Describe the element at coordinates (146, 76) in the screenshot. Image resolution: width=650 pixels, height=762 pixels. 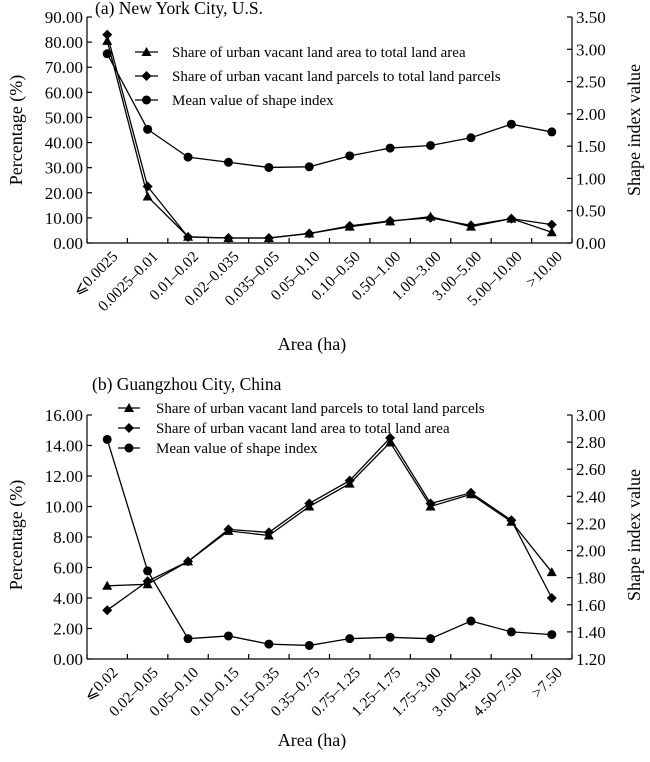
I see `panel-a-legend-marker-diamond` at that location.